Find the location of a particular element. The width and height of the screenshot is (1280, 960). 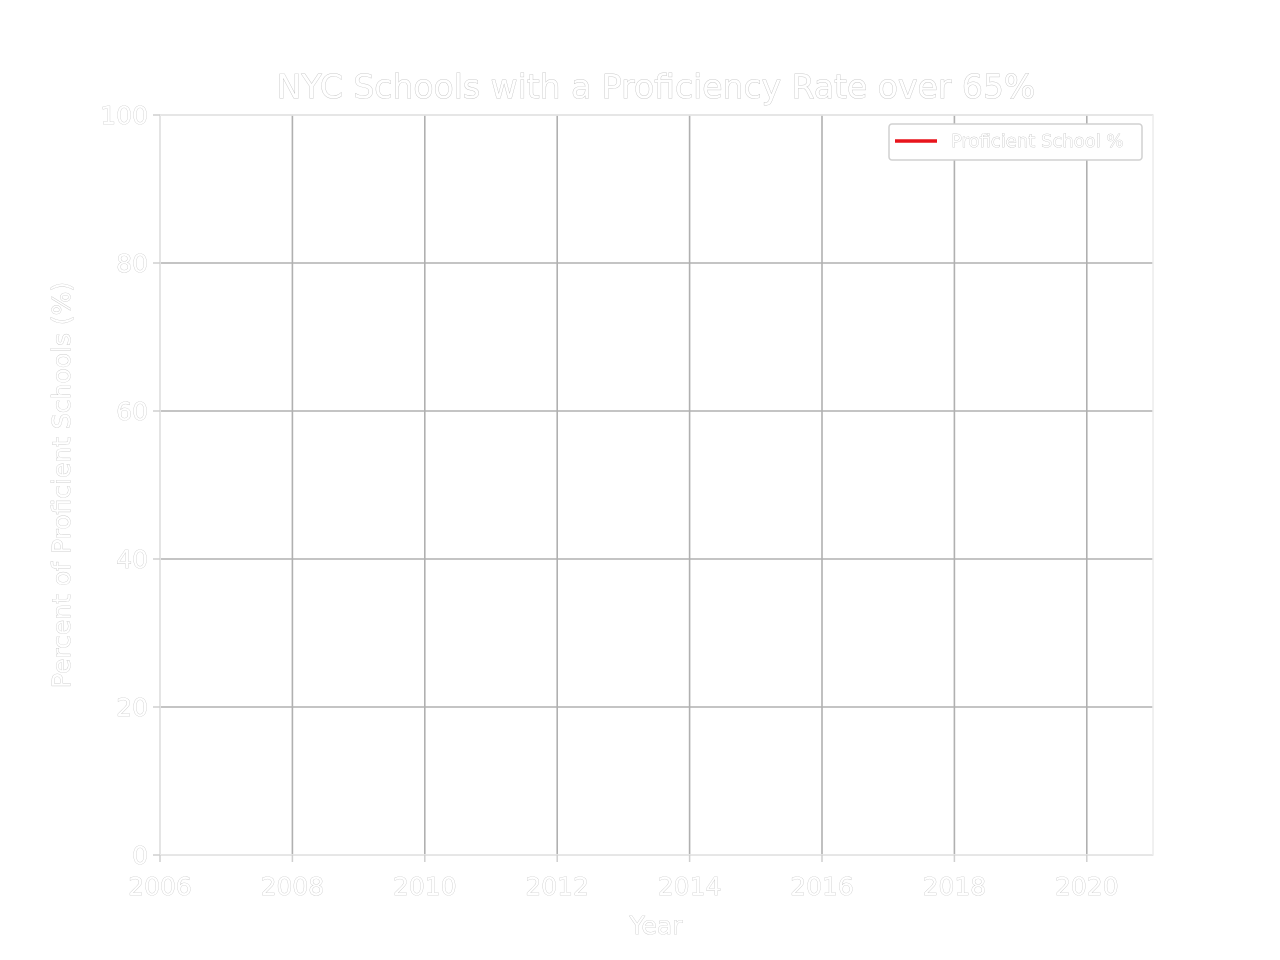

x-tick-label-2010: 2010 is located at coordinates (425, 886).